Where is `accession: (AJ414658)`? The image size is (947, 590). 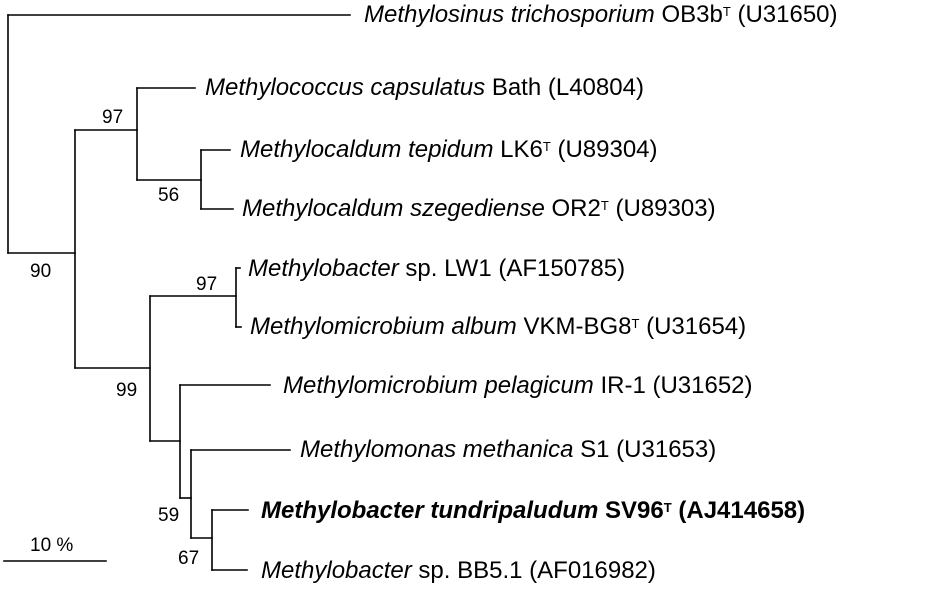
accession: (AJ414658) is located at coordinates (742, 510).